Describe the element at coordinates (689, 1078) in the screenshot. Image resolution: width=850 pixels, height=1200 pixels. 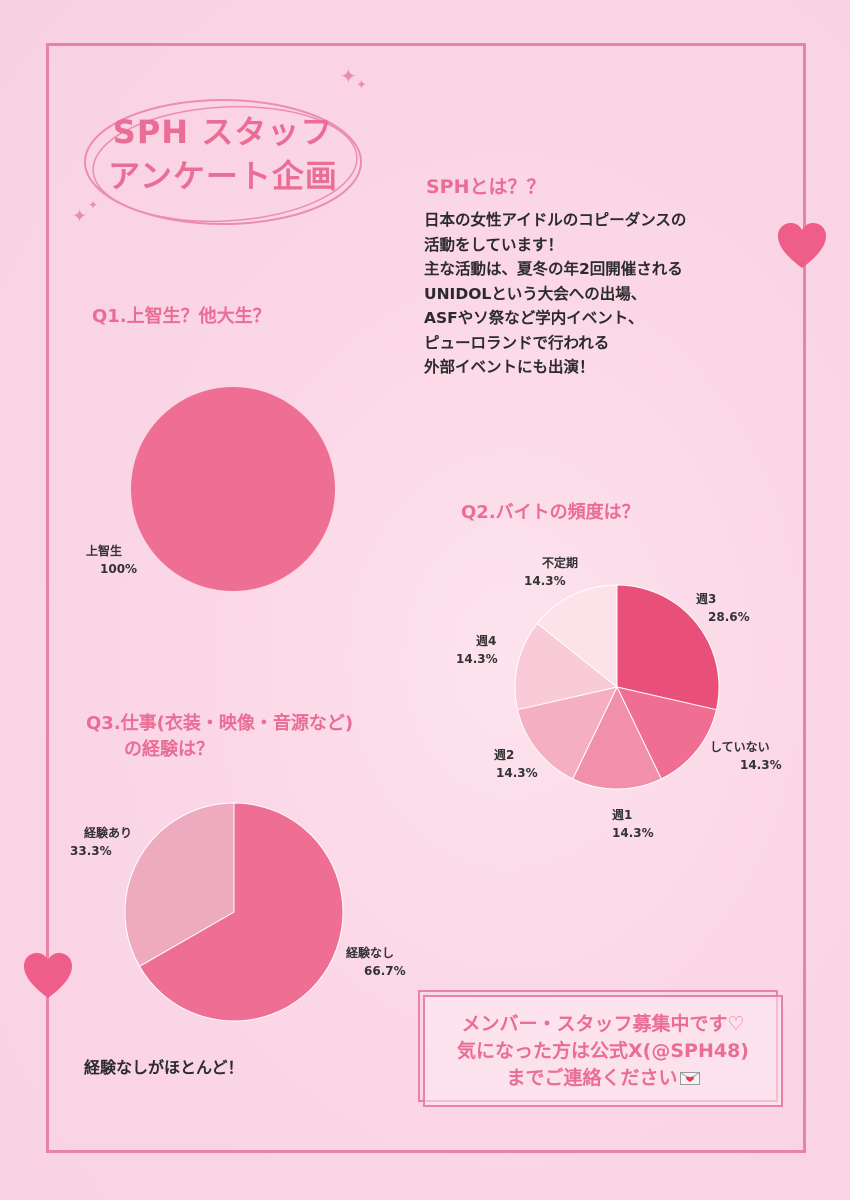
I see `love-letter-icon` at that location.